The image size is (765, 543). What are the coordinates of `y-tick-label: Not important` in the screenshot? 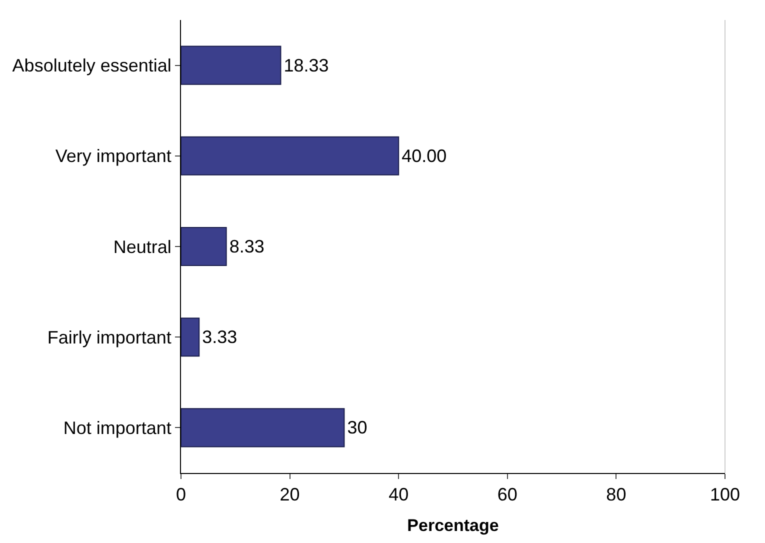 It's located at (117, 428).